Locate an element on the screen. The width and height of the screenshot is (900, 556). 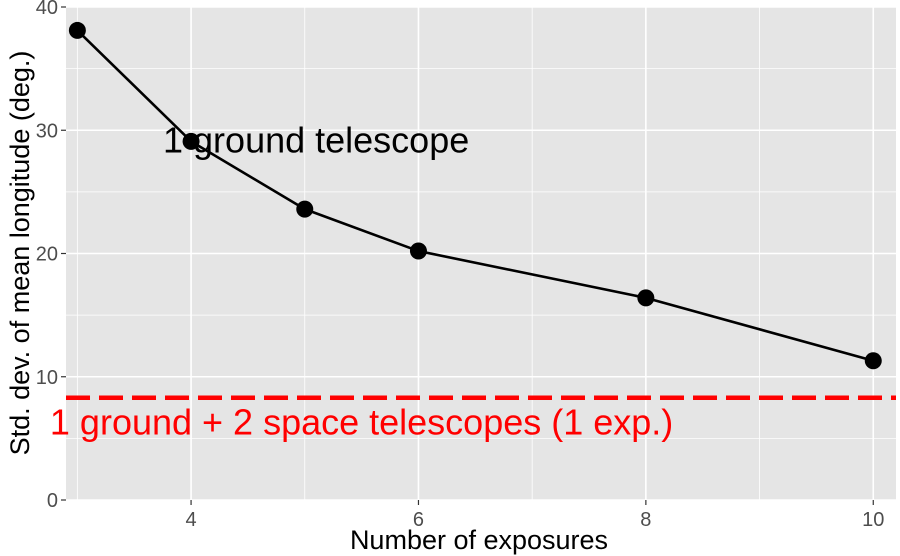
y-tick-label: 20 is located at coordinates (47, 255).